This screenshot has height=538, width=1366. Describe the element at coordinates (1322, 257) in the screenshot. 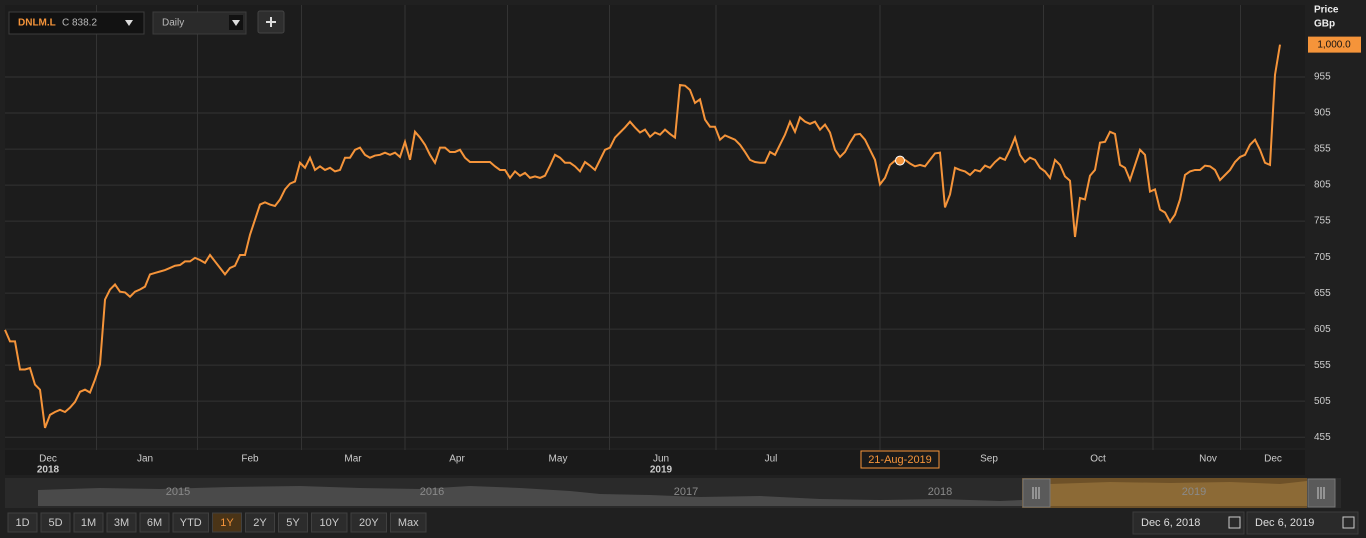

I see `y-tick-label: 705` at that location.